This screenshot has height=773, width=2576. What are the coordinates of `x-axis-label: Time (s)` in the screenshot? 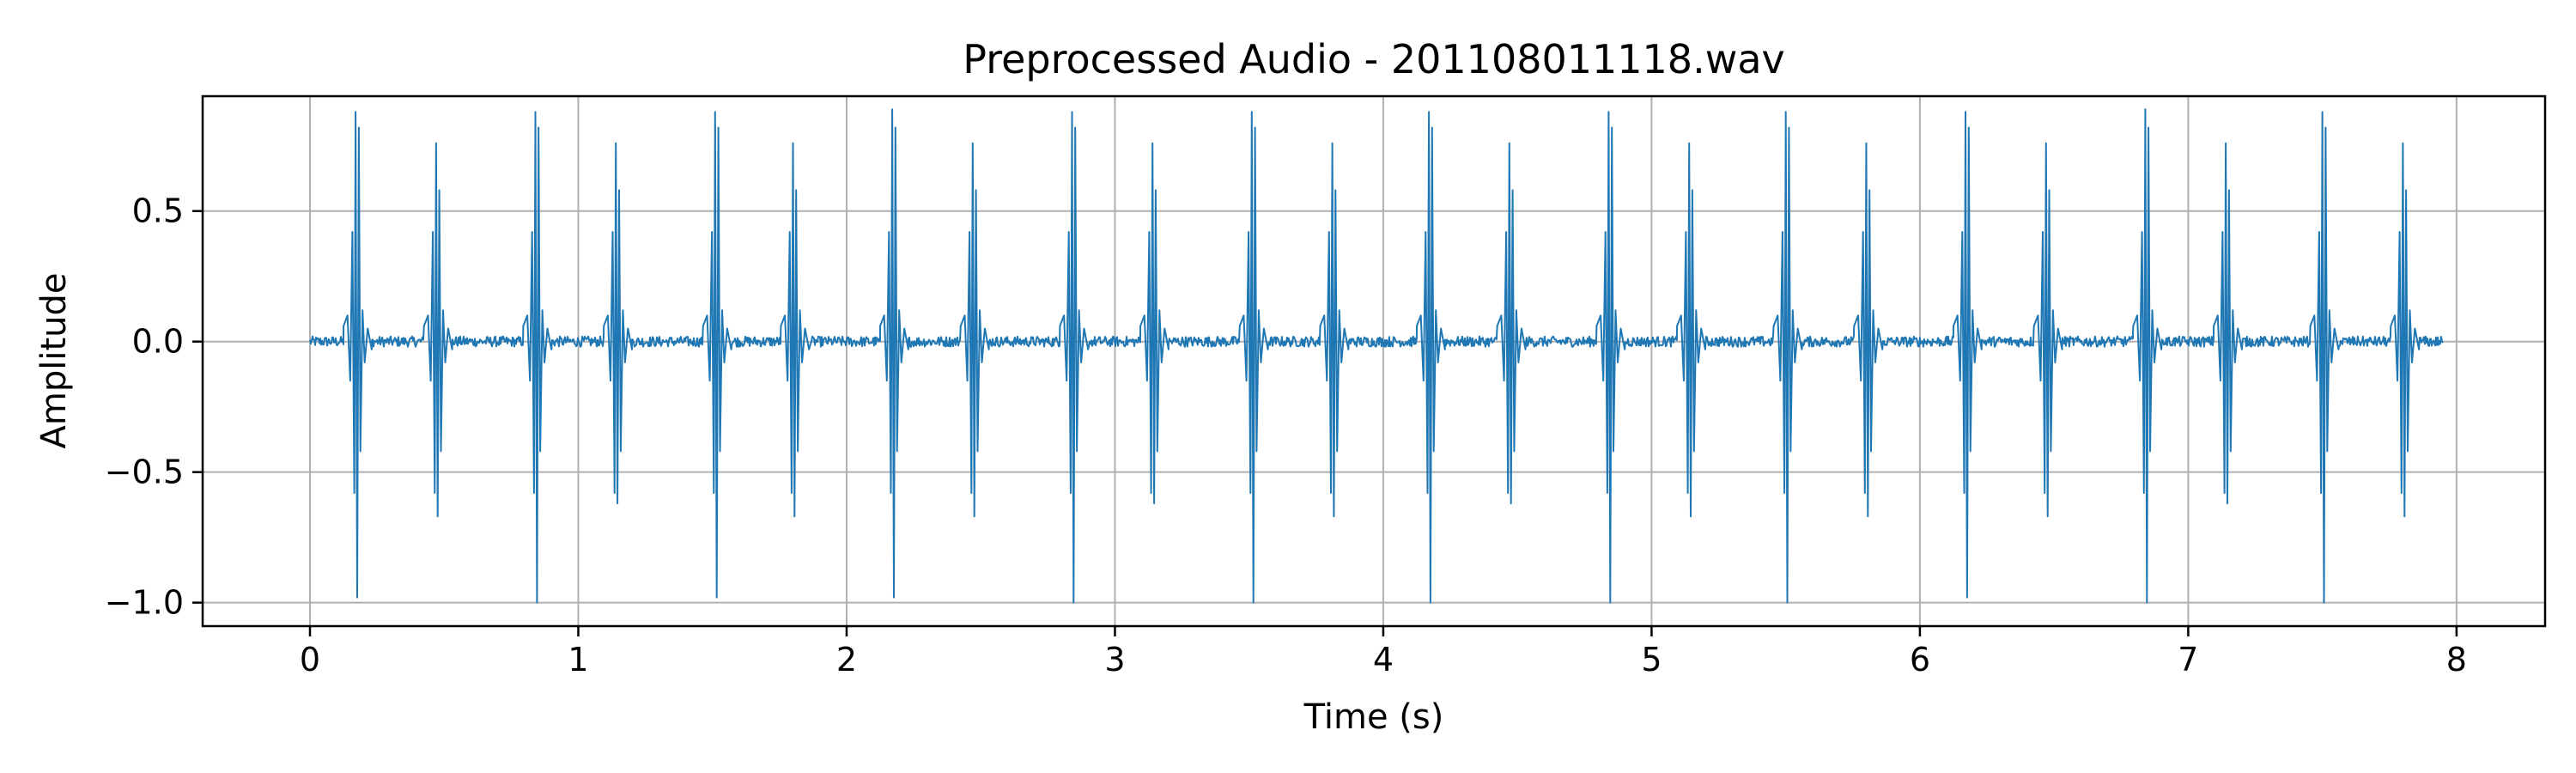 It's located at (1374, 717).